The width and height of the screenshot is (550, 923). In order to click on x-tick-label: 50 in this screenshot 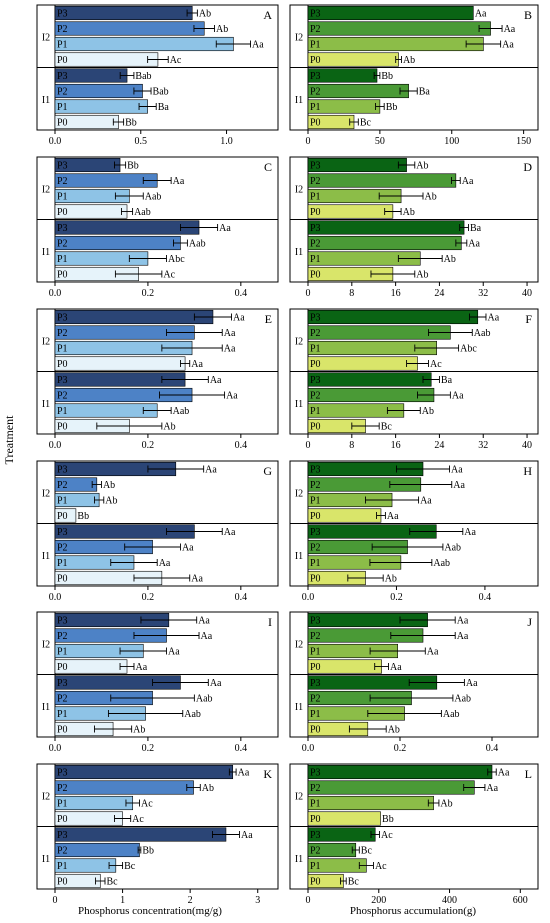, I will do `click(380, 141)`.